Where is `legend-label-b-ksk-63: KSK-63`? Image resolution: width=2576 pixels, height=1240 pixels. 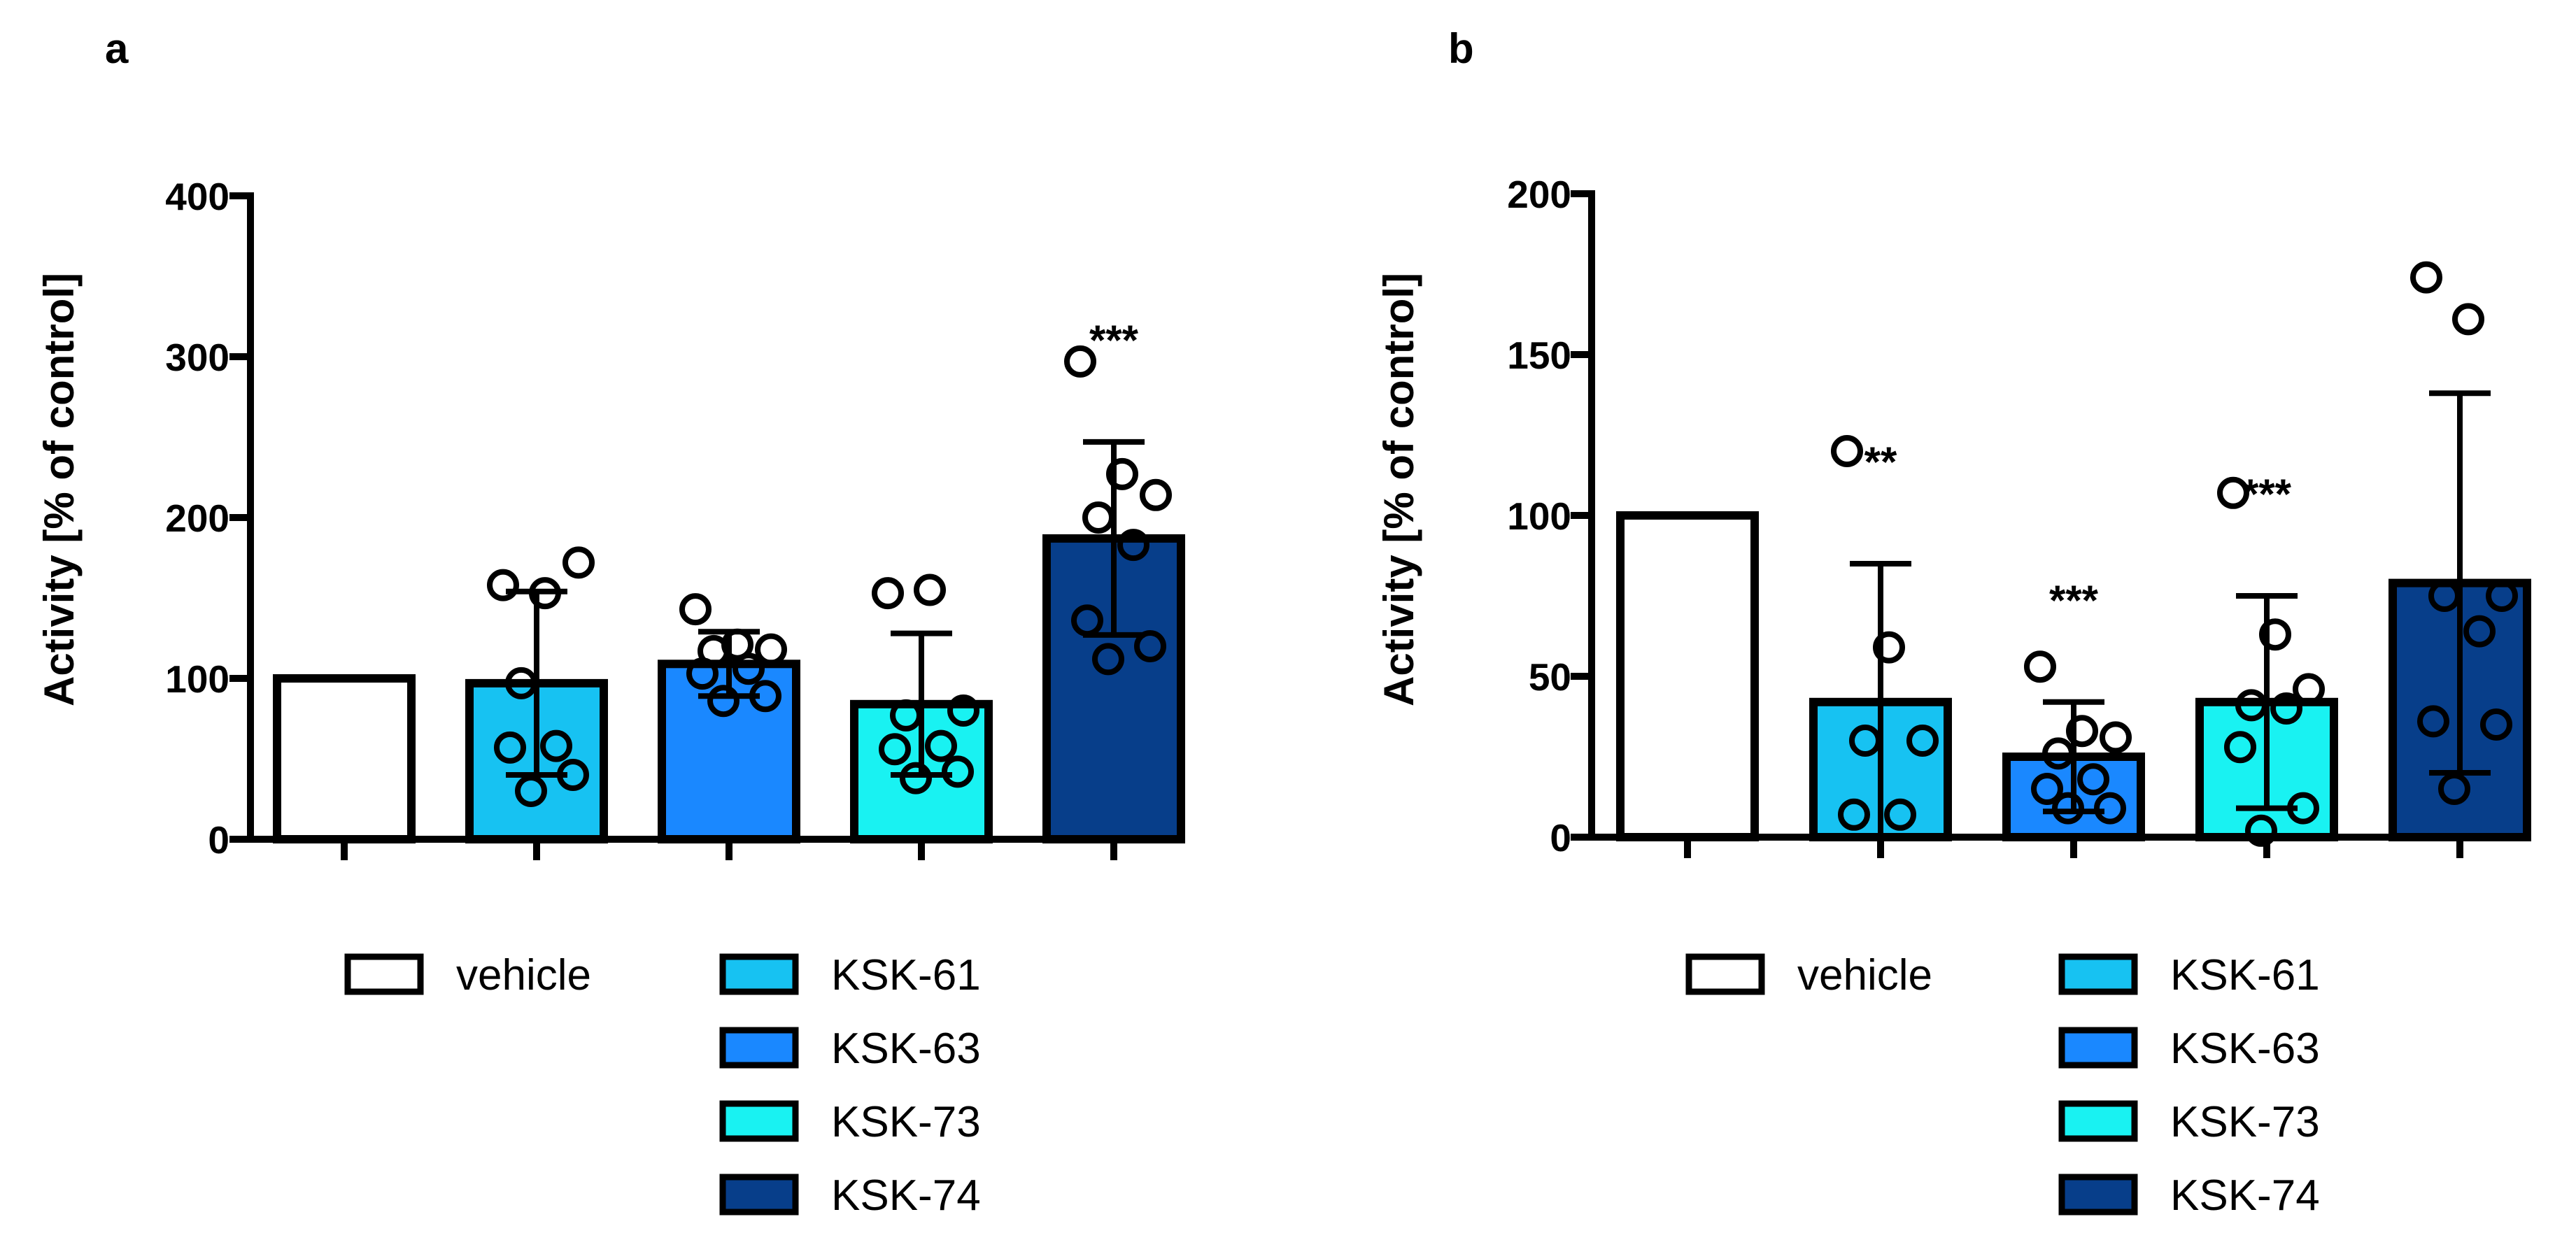 legend-label-b-ksk-63: KSK-63 is located at coordinates (2245, 1049).